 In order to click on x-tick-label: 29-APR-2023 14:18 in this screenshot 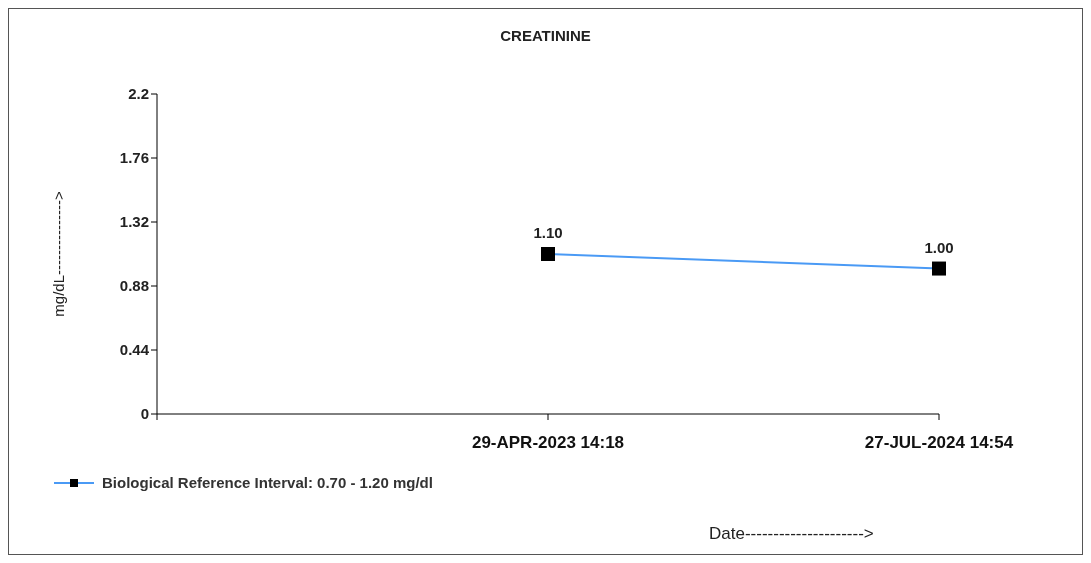, I will do `click(548, 443)`.